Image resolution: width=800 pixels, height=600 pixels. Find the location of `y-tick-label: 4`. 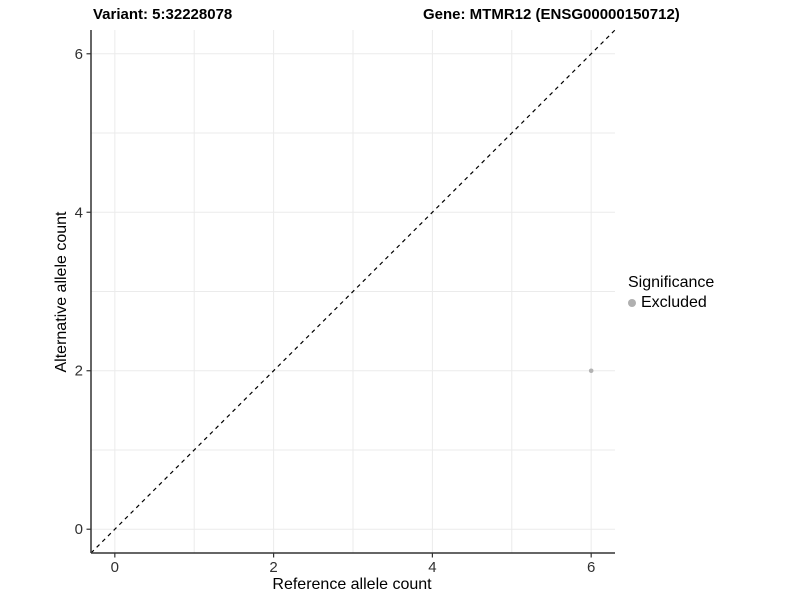

y-tick-label: 4 is located at coordinates (79, 212).